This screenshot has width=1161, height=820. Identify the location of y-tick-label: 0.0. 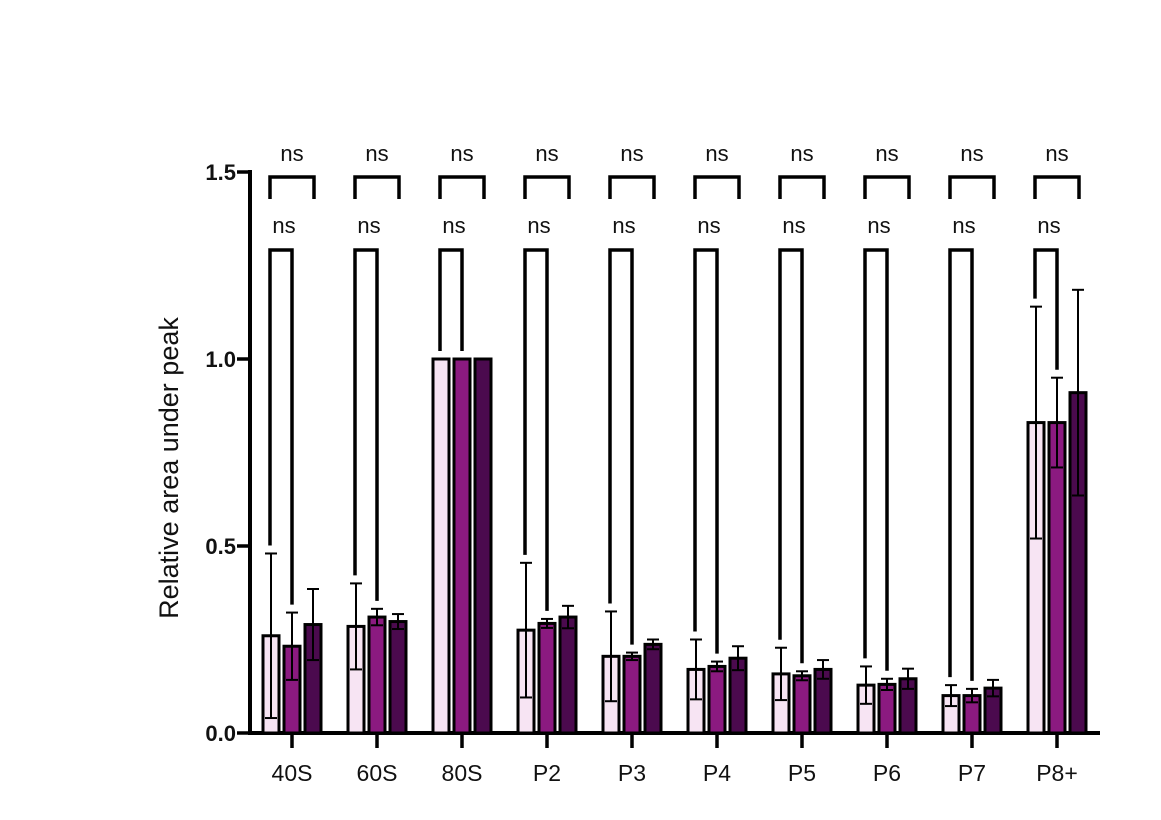
(220, 733).